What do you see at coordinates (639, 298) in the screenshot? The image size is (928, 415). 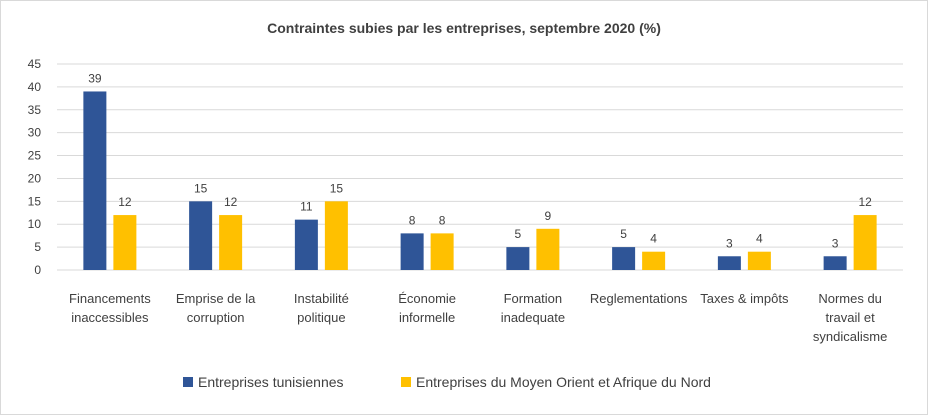 I see `category-label: Reglementations` at bounding box center [639, 298].